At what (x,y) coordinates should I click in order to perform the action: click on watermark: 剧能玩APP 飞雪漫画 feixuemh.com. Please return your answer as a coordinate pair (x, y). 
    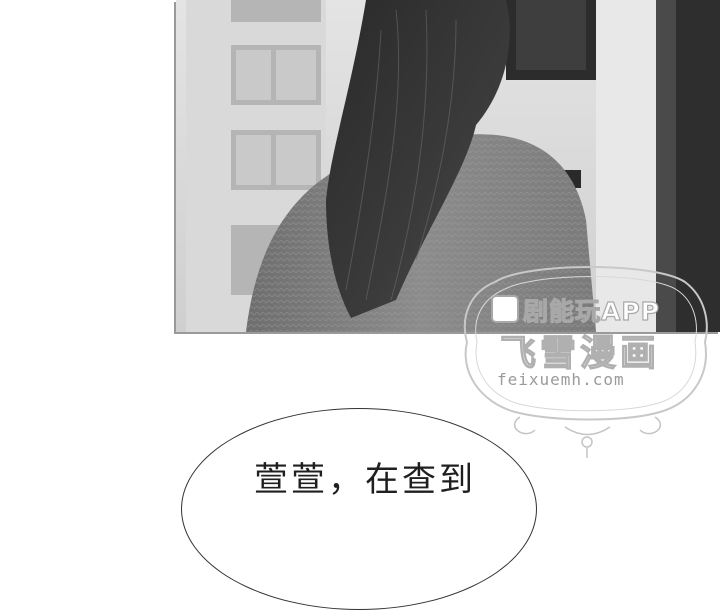
    Looking at the image, I should click on (587, 362).